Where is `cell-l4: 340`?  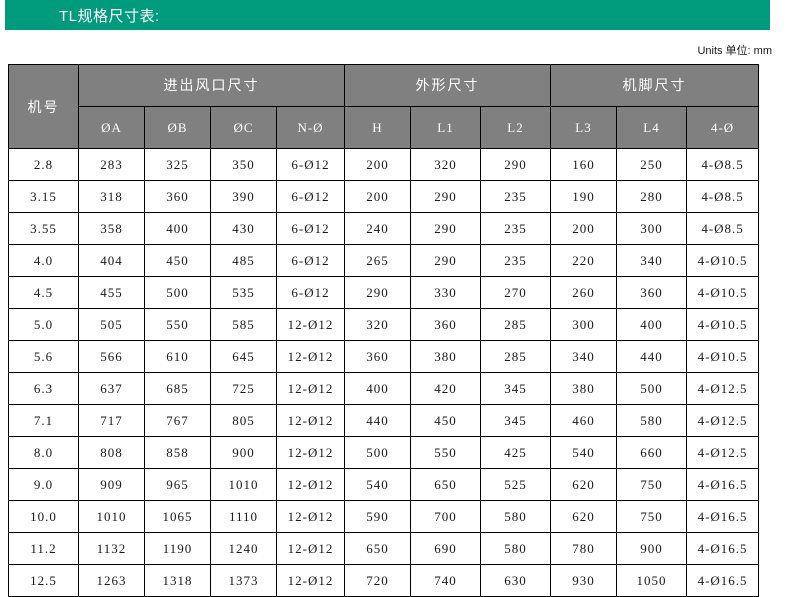 cell-l4: 340 is located at coordinates (652, 260).